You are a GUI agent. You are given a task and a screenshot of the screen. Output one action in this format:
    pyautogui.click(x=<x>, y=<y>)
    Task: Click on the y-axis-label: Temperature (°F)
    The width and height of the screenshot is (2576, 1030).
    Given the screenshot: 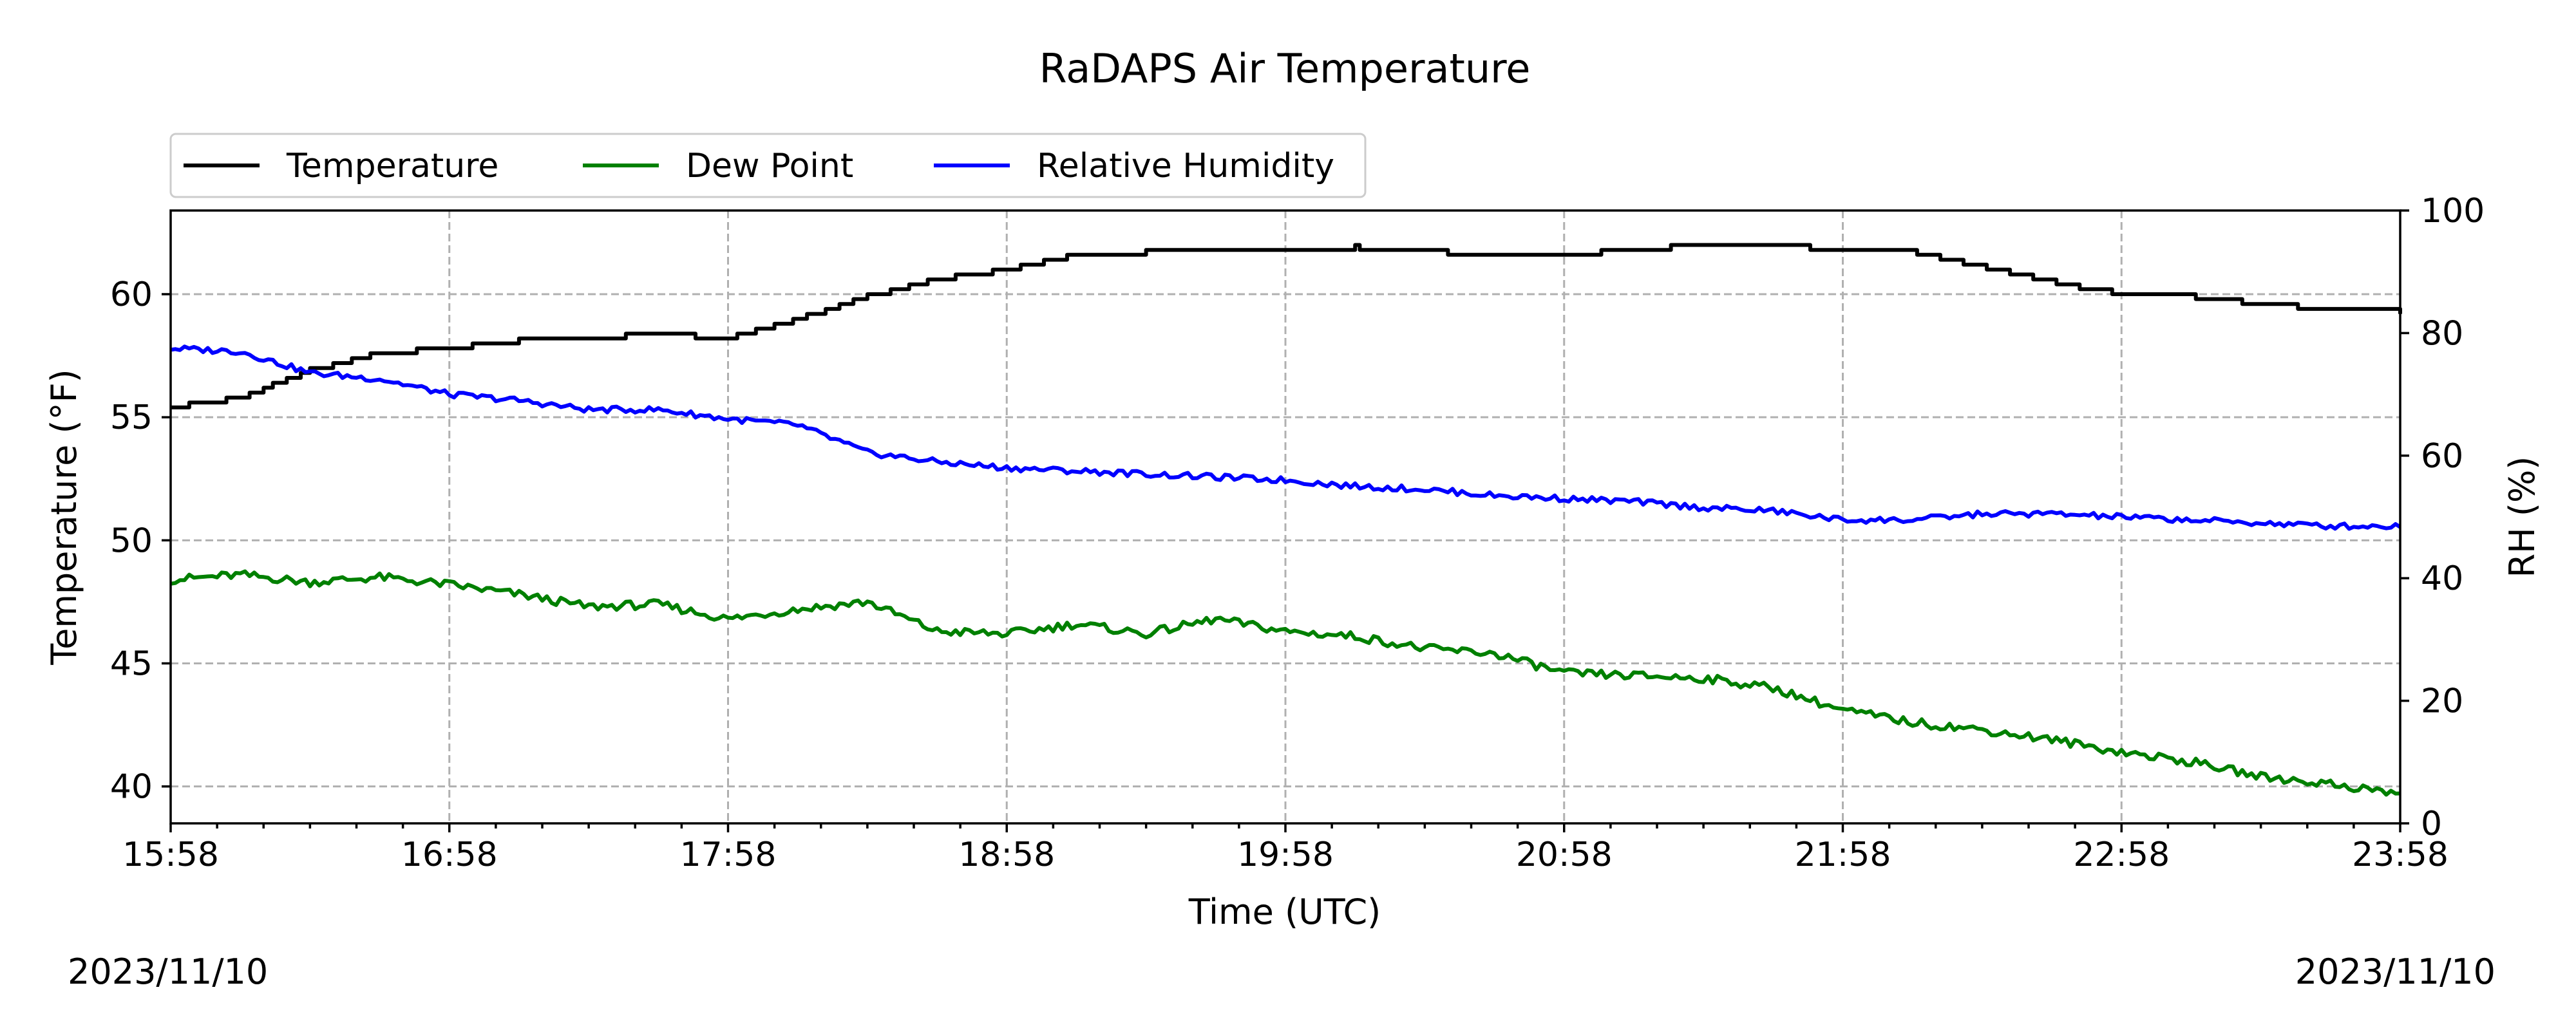 What is the action you would take?
    pyautogui.click(x=64, y=517)
    